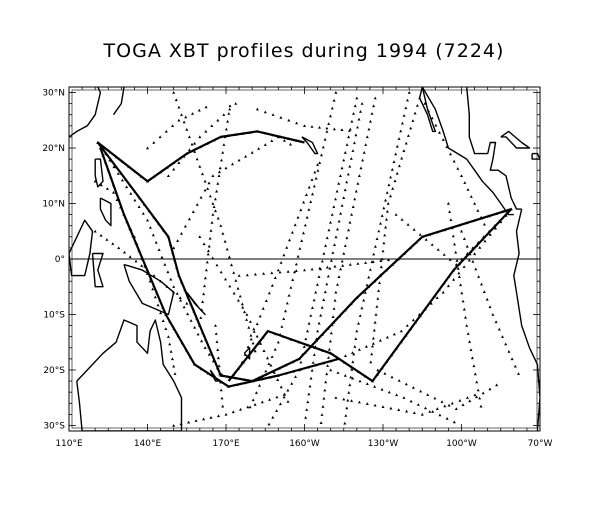 This screenshot has width=599, height=517. Describe the element at coordinates (81, 248) in the screenshot. I see `coastline-borneo` at that location.